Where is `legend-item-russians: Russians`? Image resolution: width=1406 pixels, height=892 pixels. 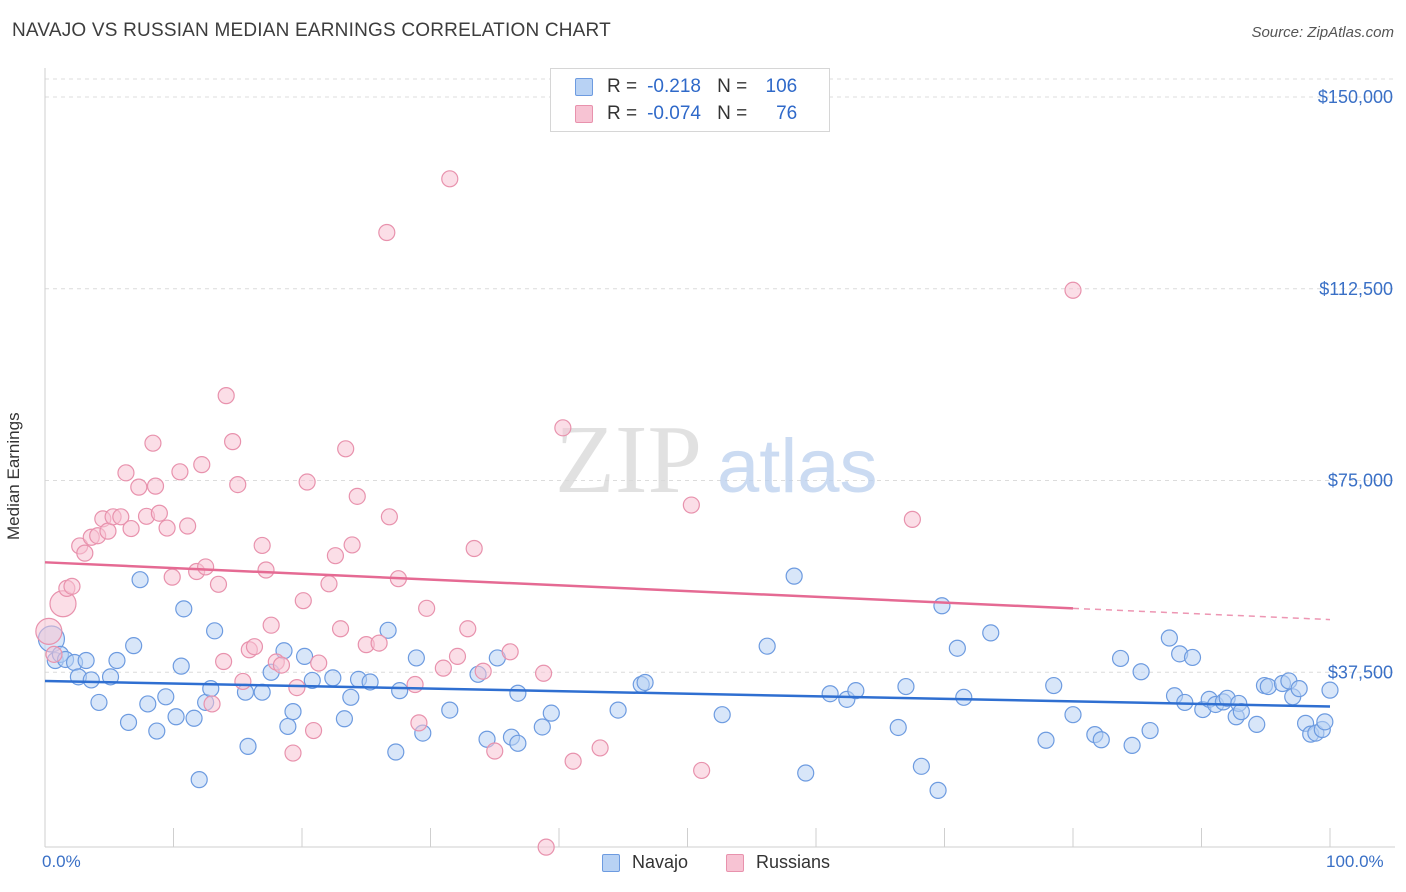 legend-item-russians: Russians is located at coordinates (778, 862).